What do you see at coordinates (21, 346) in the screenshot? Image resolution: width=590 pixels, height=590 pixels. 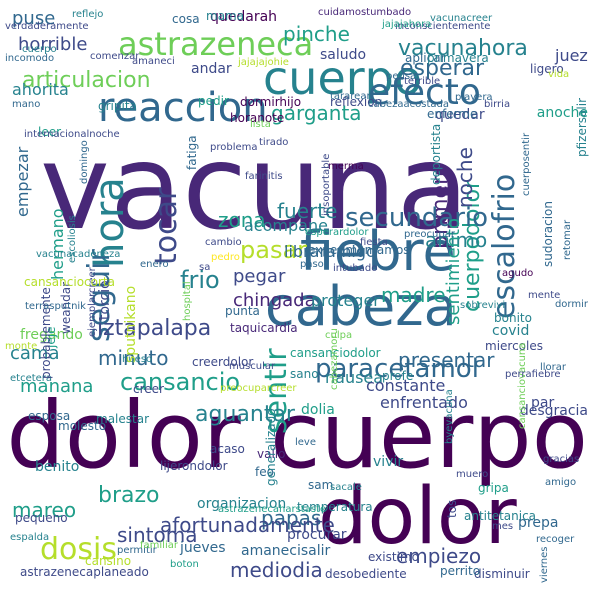 I see `word-monte: monte` at bounding box center [21, 346].